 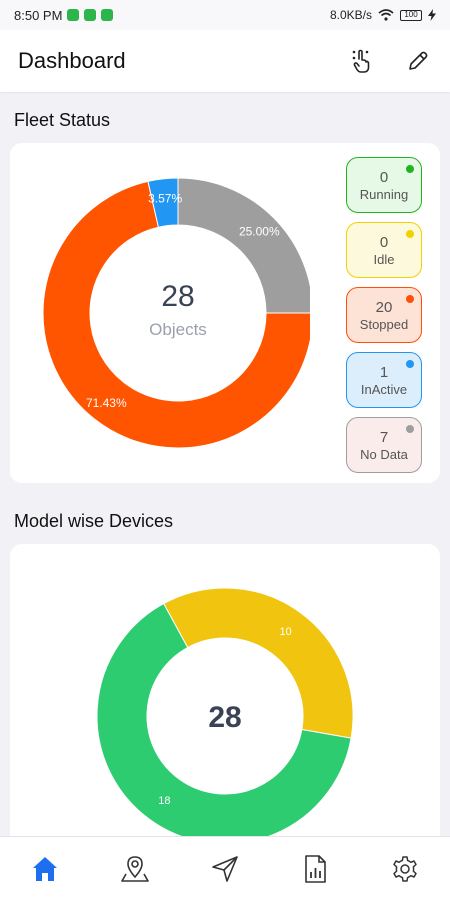 I want to click on app-header: Dashboard, so click(x=225, y=61).